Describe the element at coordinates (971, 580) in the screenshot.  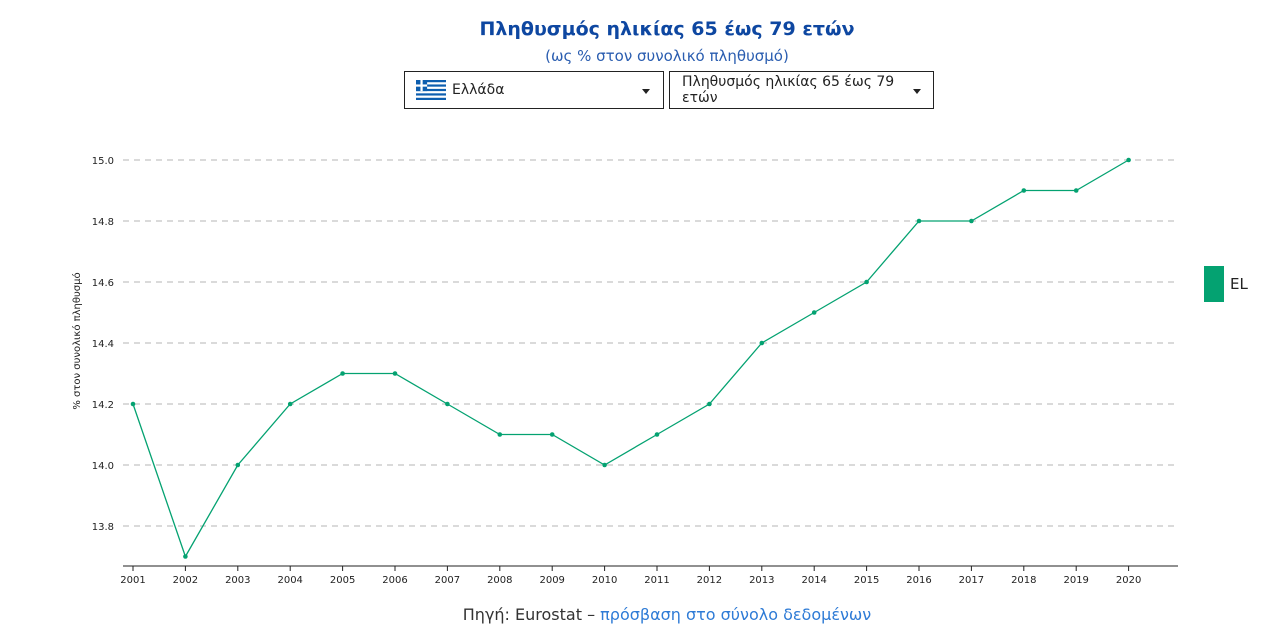
I see `x-tick-label: 2017` at that location.